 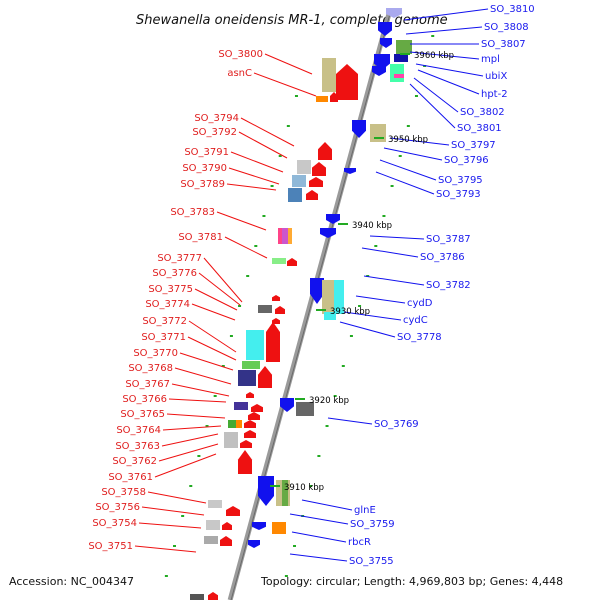 I want to click on gene-label-right: hpt-2, so click(x=494, y=94).